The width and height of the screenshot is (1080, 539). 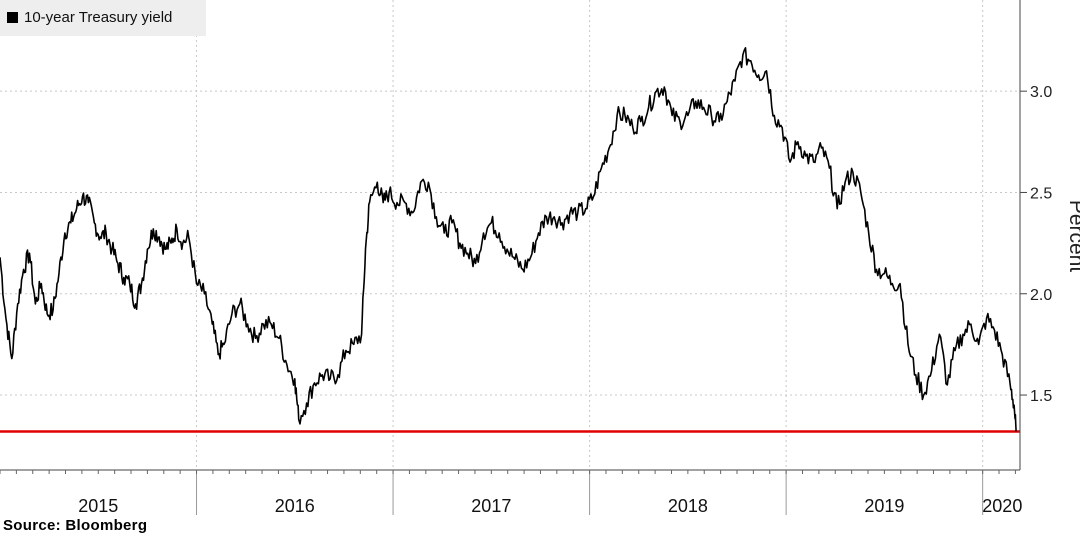 I want to click on x-tick-labels: 2015 2016 2017 2018 2019 2020, so click(x=550, y=506).